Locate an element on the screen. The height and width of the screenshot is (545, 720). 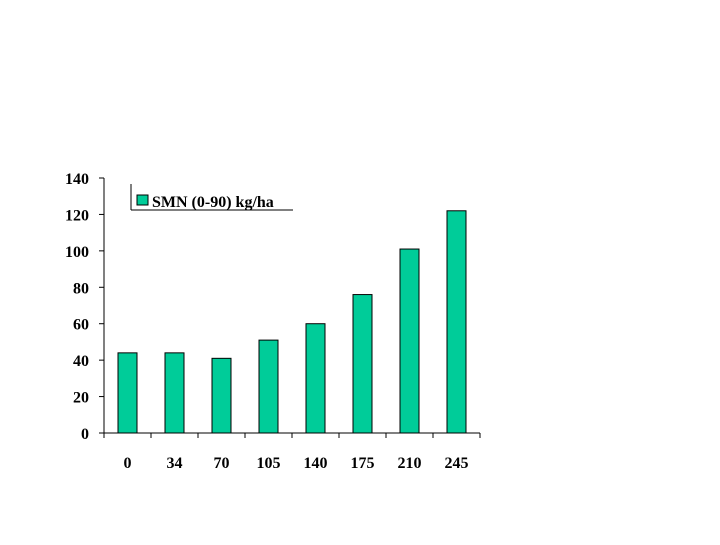
legend: SMN (0-90) kg/ha is located at coordinates (211, 197).